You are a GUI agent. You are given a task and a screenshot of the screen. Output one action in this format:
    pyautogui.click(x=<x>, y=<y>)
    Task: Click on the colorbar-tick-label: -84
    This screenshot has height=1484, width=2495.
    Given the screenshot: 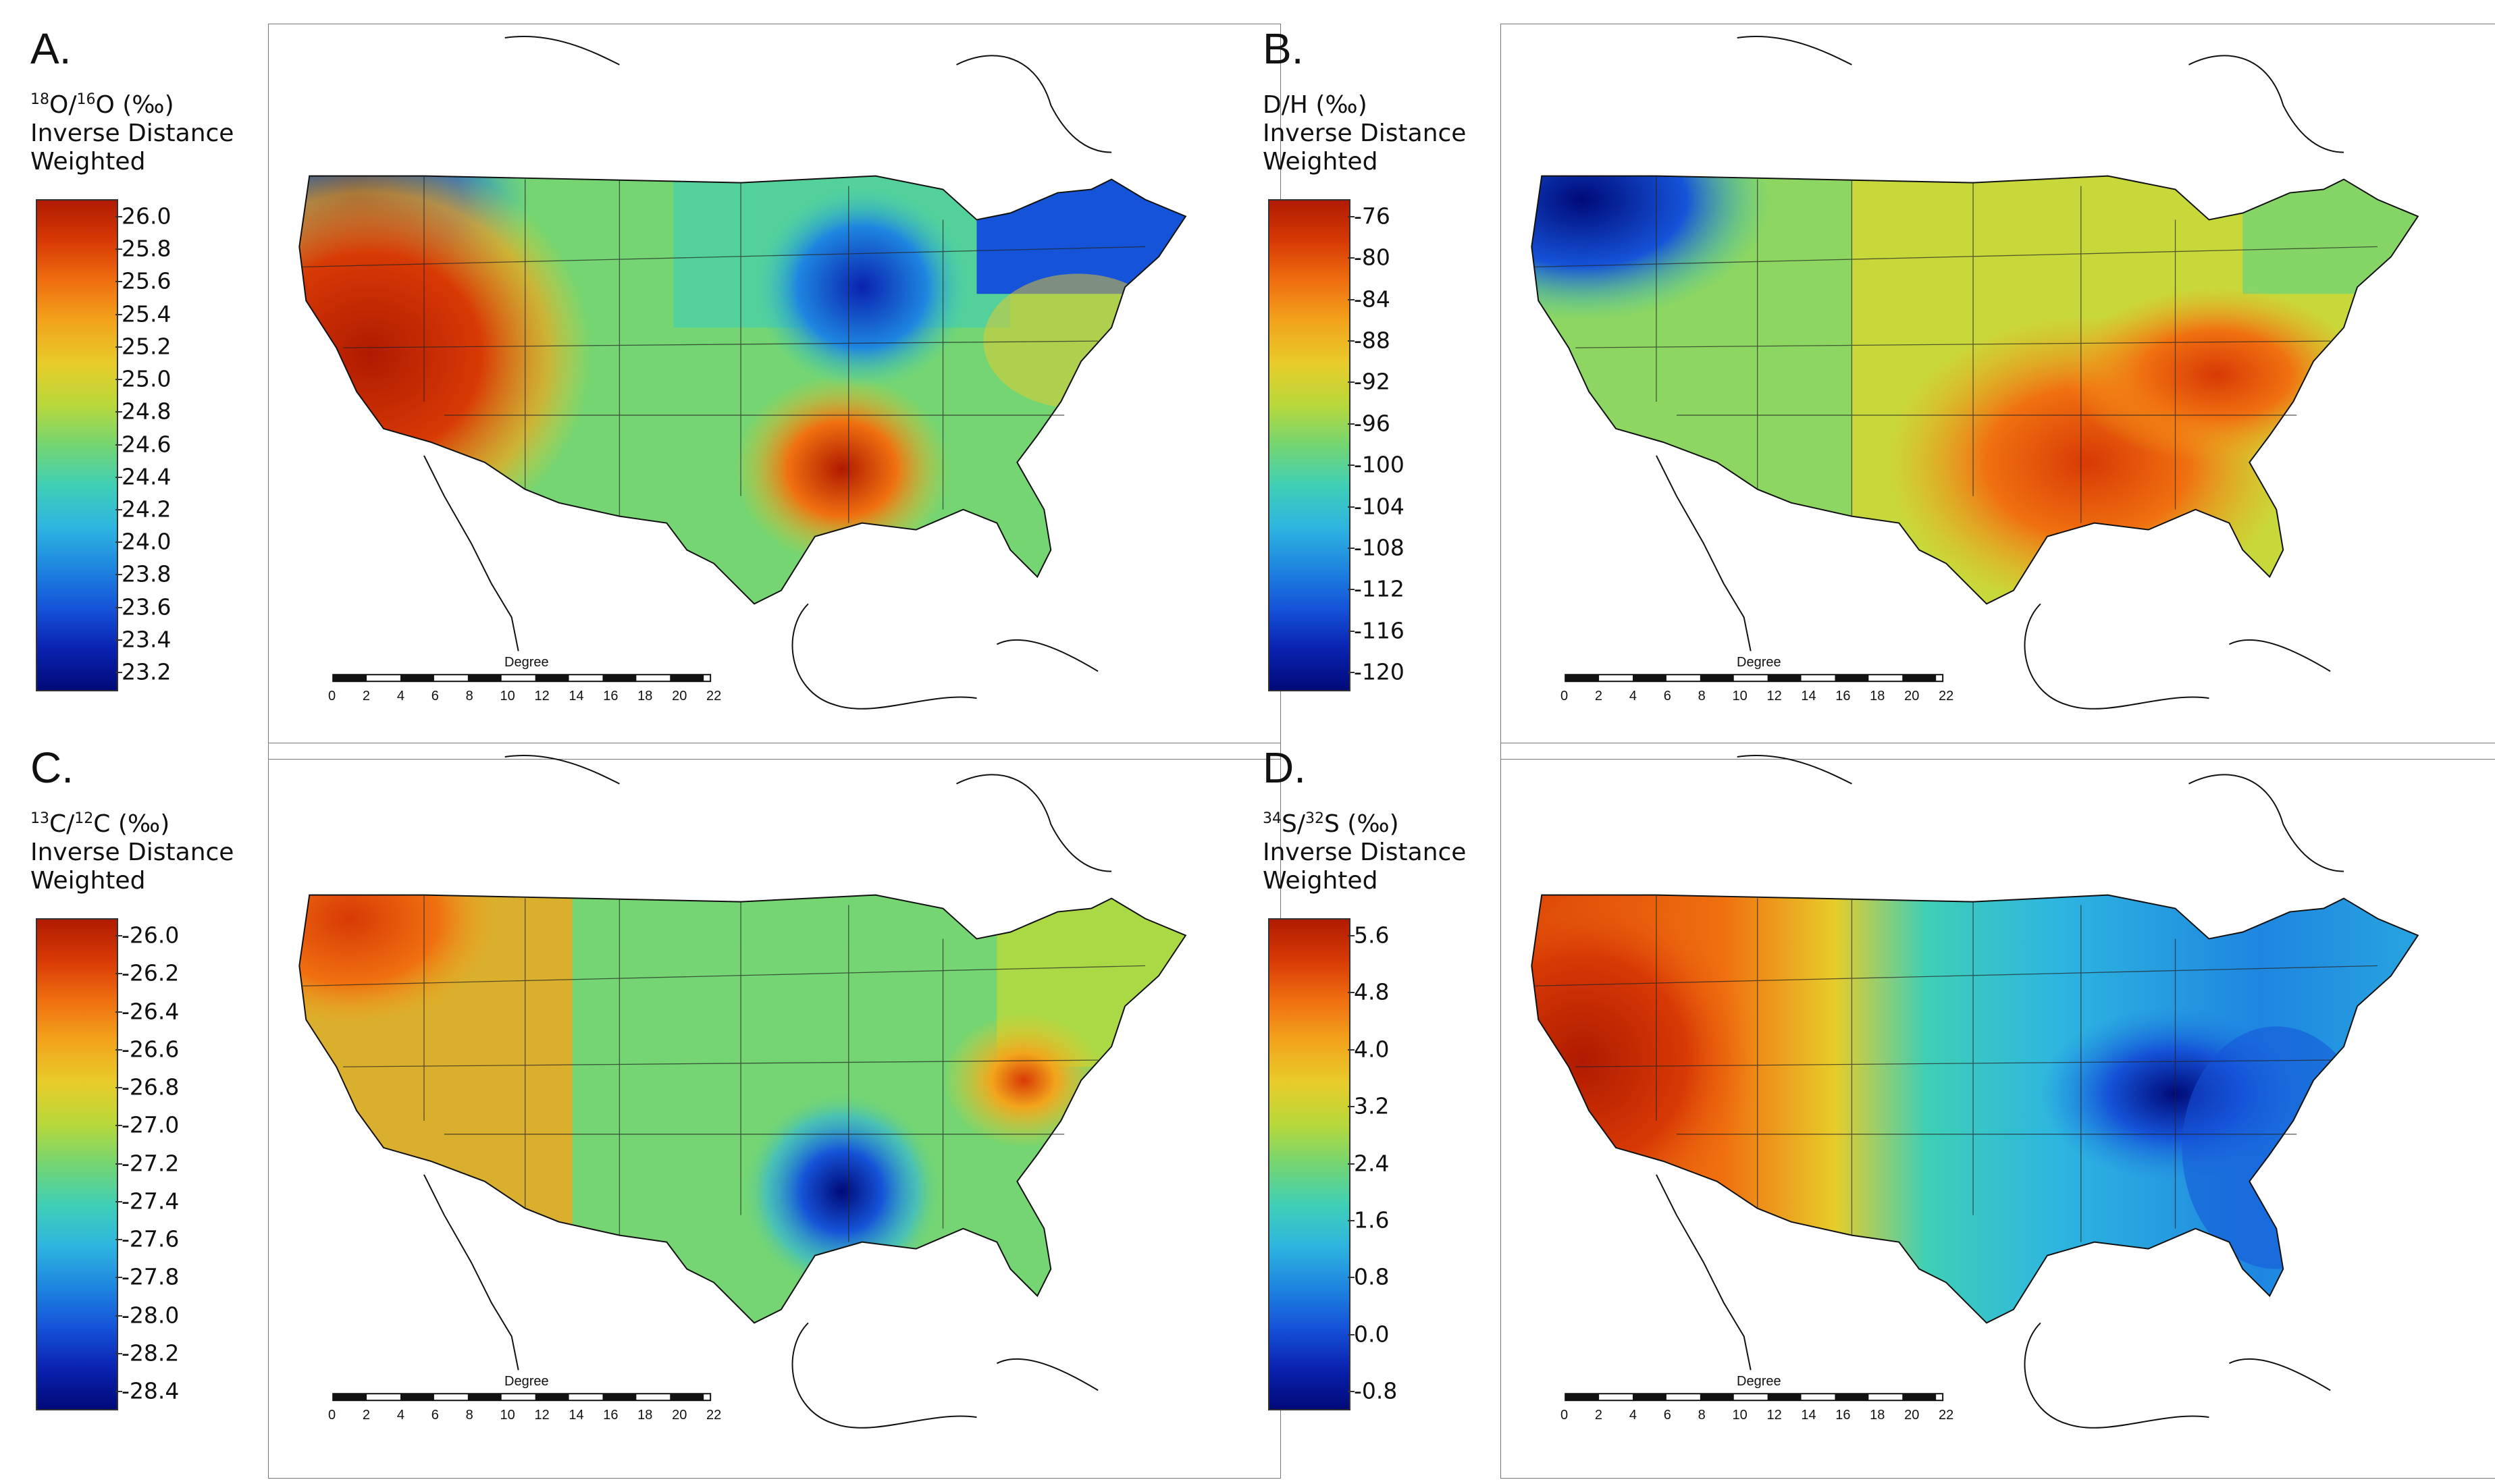 What is the action you would take?
    pyautogui.click(x=1372, y=299)
    